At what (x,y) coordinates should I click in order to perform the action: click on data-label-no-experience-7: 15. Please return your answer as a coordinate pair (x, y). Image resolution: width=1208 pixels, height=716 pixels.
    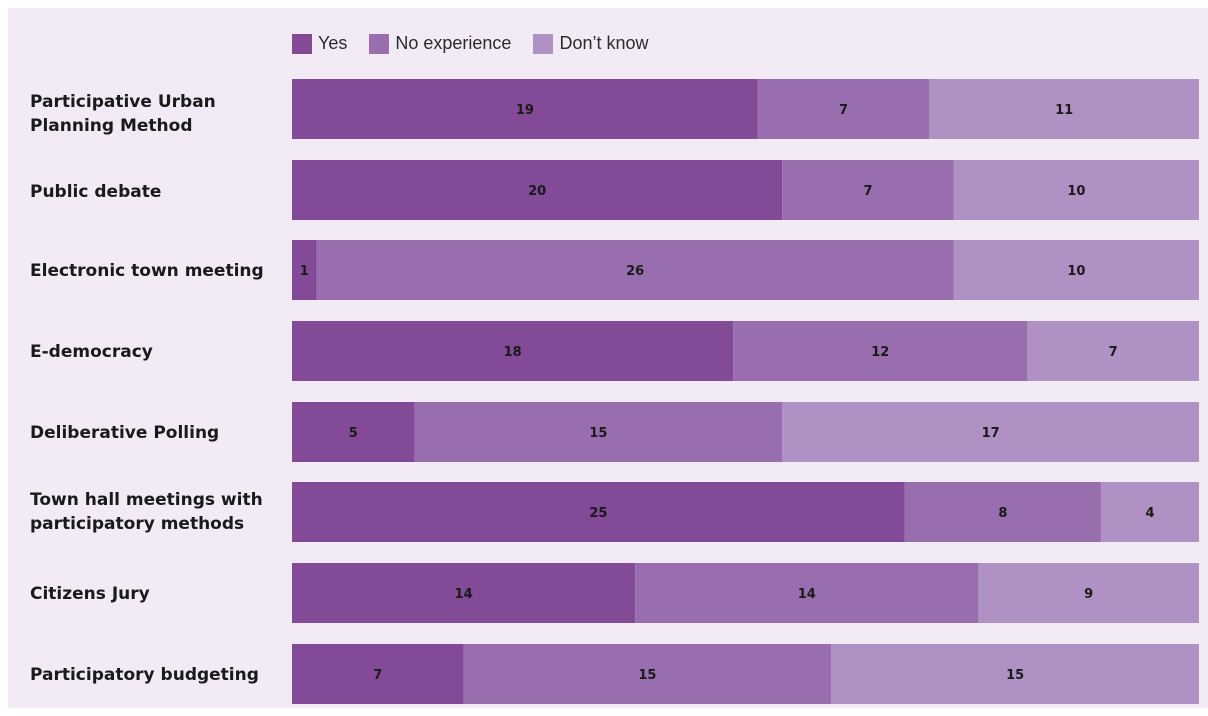
    Looking at the image, I should click on (647, 675).